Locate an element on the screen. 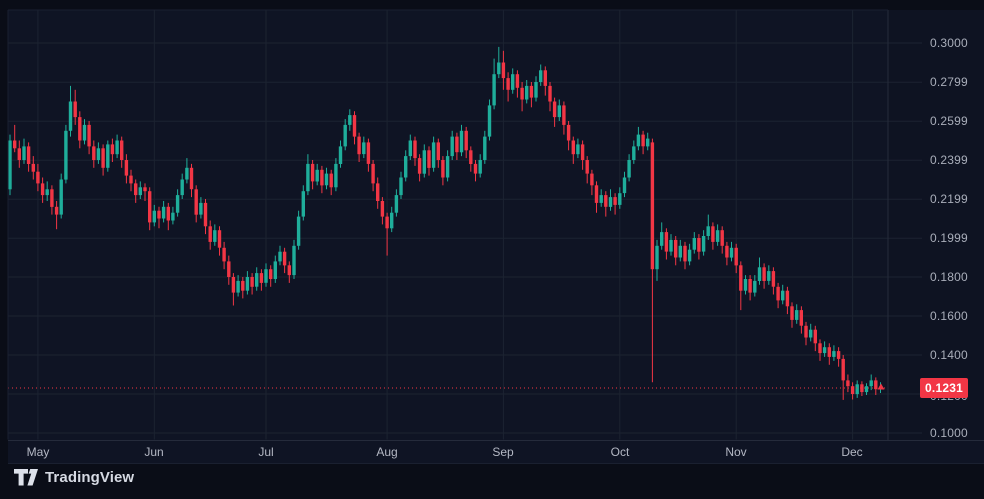  tradingview-logo-text: TradingView is located at coordinates (90, 477).